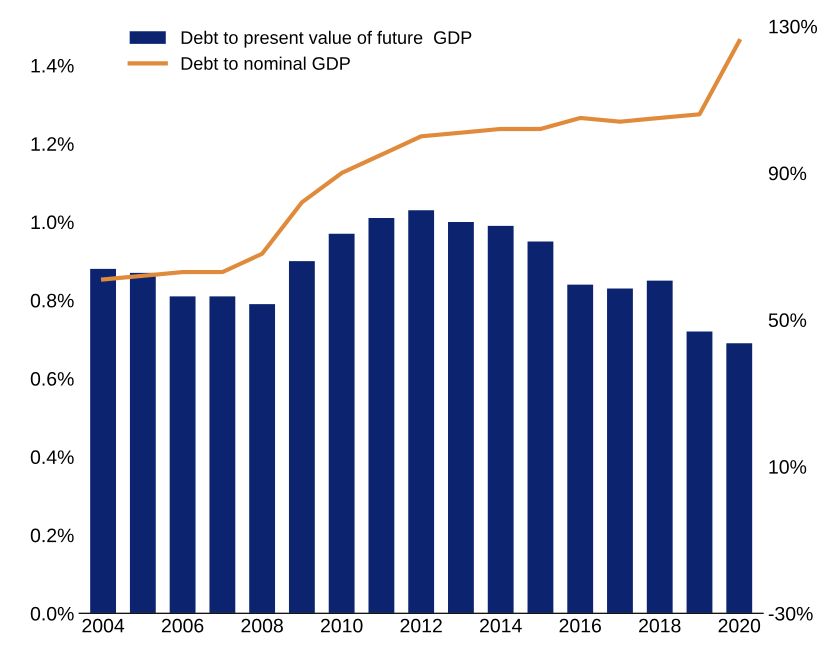 This screenshot has height=656, width=834. Describe the element at coordinates (327, 39) in the screenshot. I see `legend-label: Debt to present value of future GDP` at that location.